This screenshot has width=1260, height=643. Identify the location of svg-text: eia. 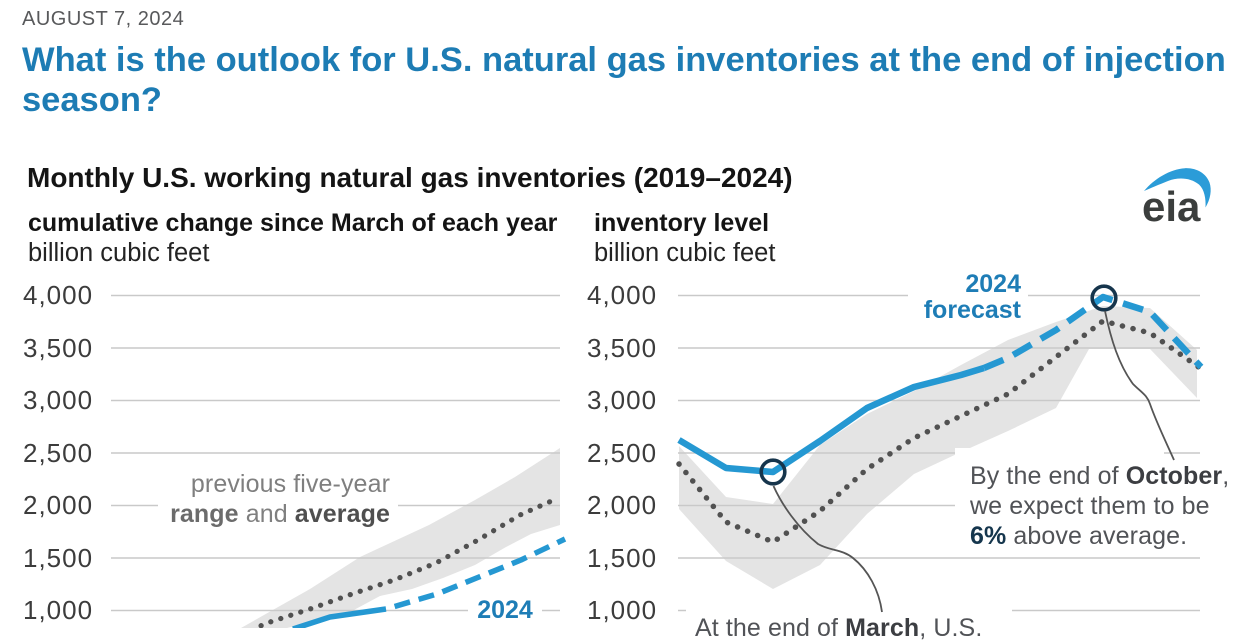
(1171, 206).